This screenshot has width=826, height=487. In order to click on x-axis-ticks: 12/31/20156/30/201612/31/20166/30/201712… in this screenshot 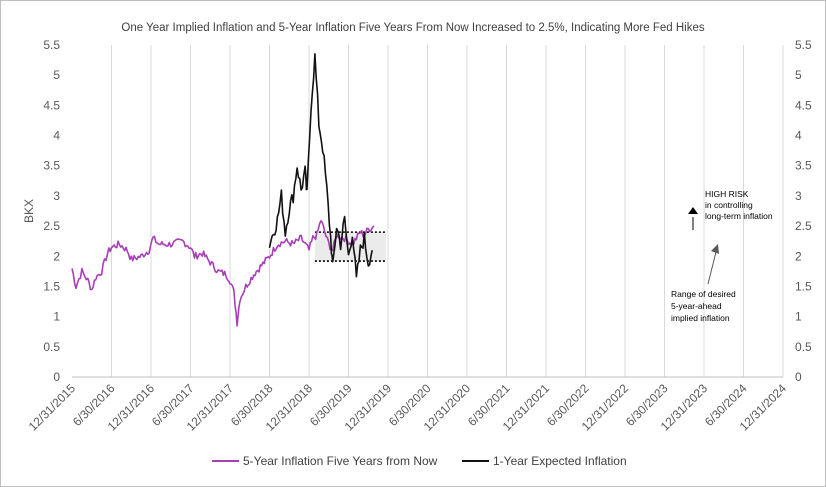, I will do `click(408, 407)`.